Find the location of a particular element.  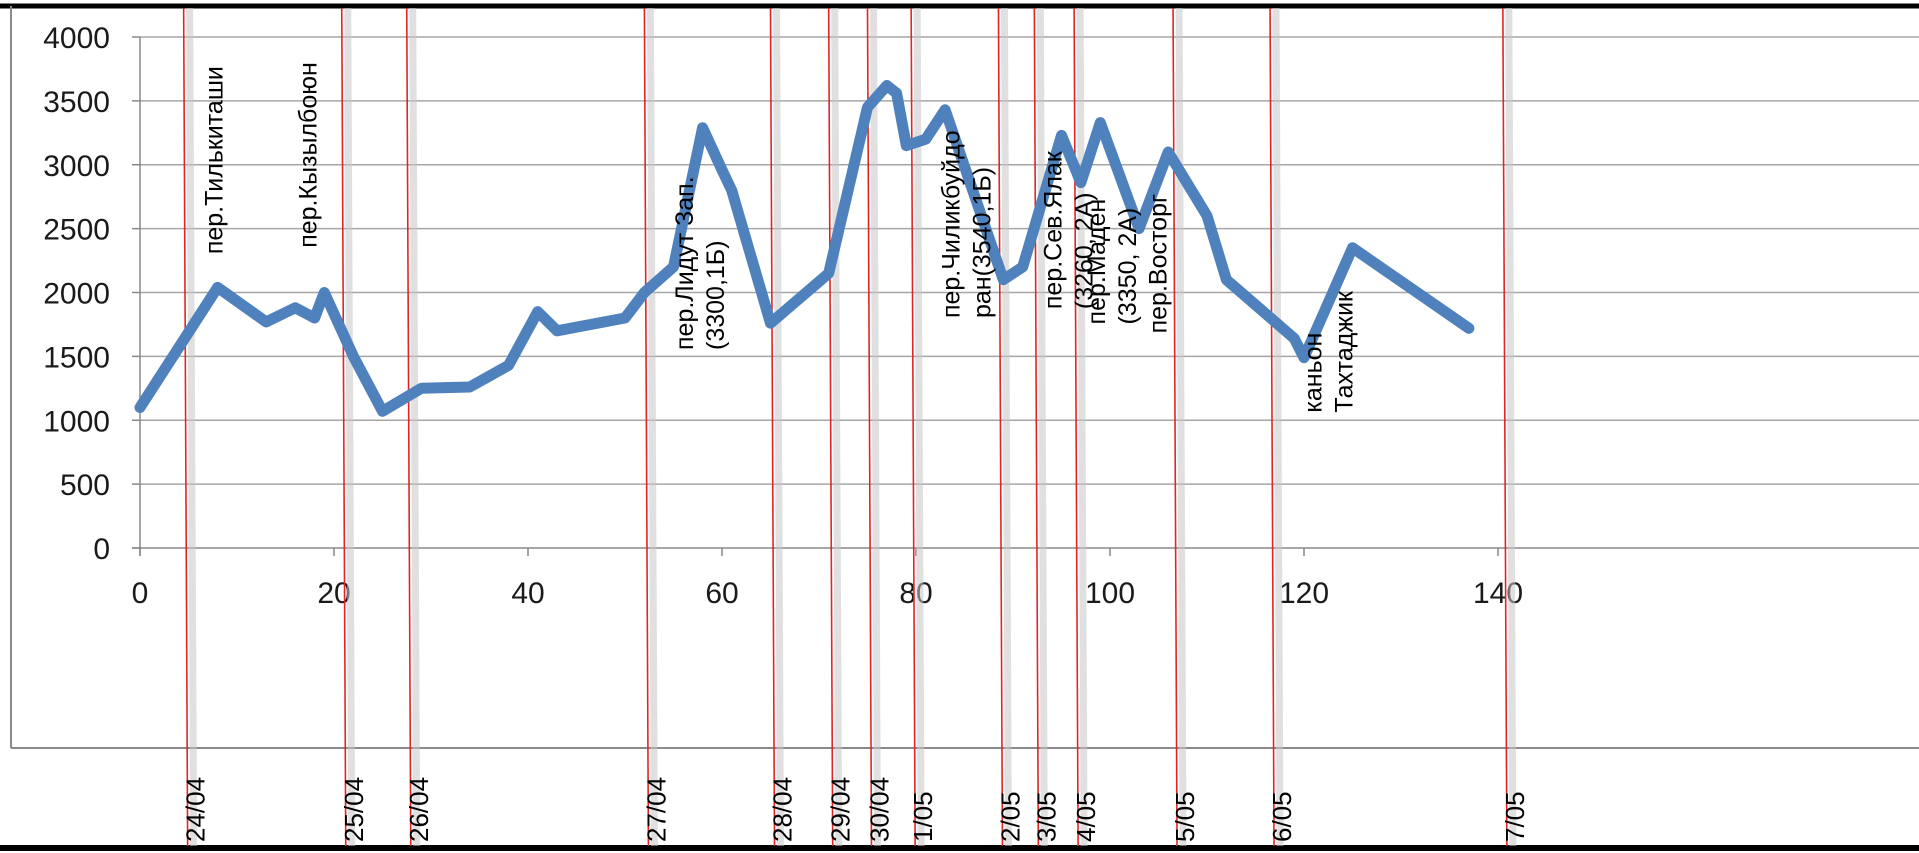

y-tick-label: 0 is located at coordinates (101, 549).